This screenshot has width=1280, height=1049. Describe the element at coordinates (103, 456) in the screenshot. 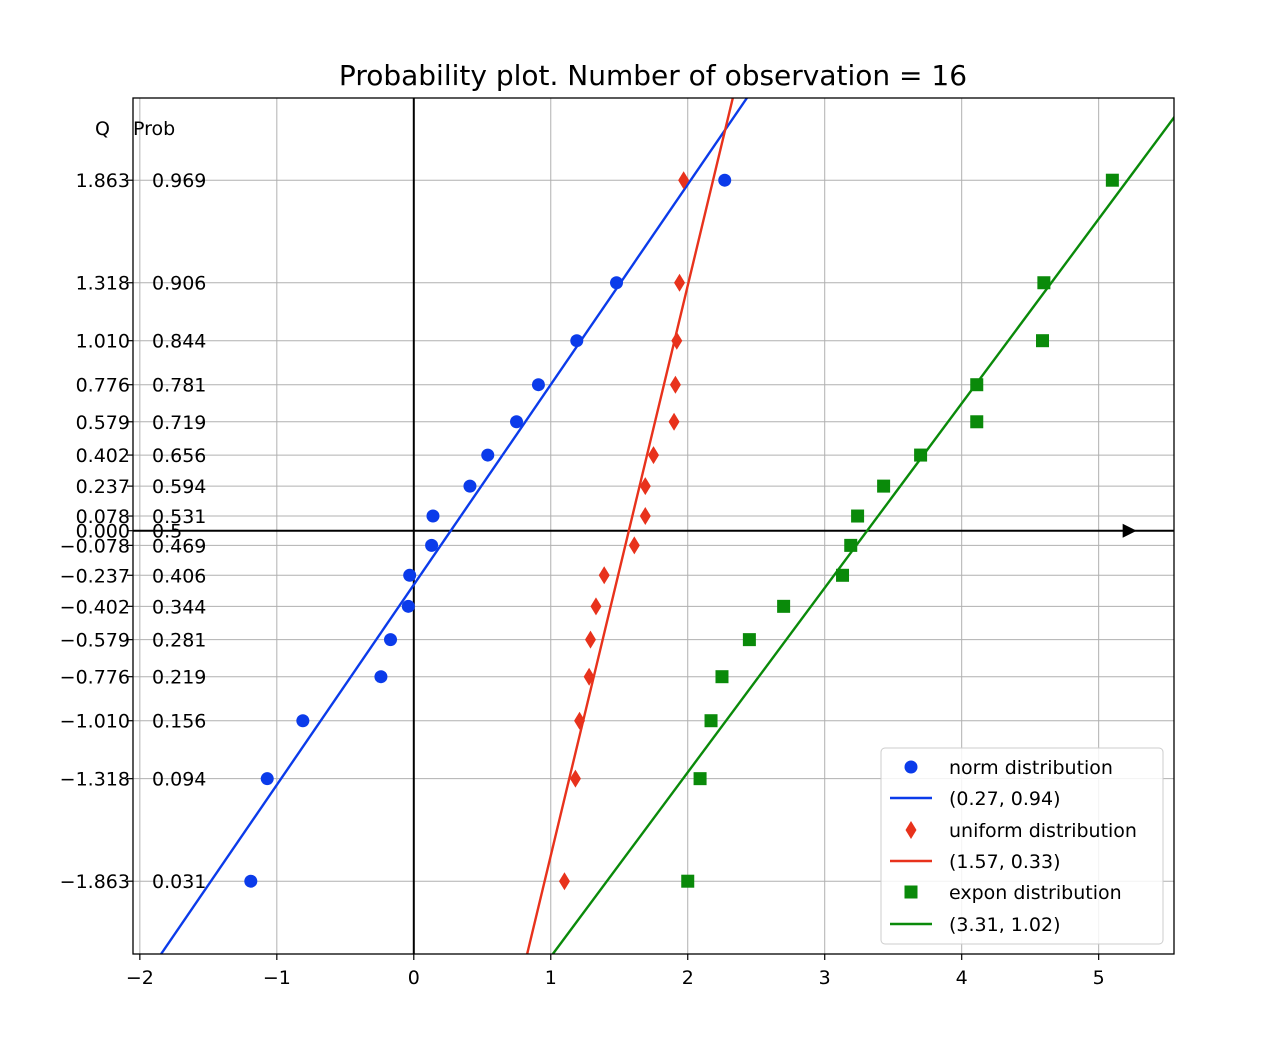

I see `y-tick-q-label-5: 0.402` at that location.